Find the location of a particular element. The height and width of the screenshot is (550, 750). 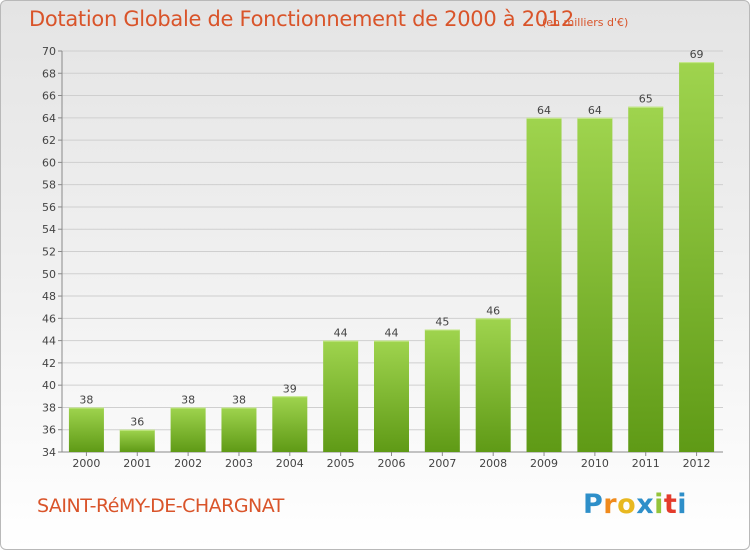

x-tick-label: 2008 is located at coordinates (493, 463).